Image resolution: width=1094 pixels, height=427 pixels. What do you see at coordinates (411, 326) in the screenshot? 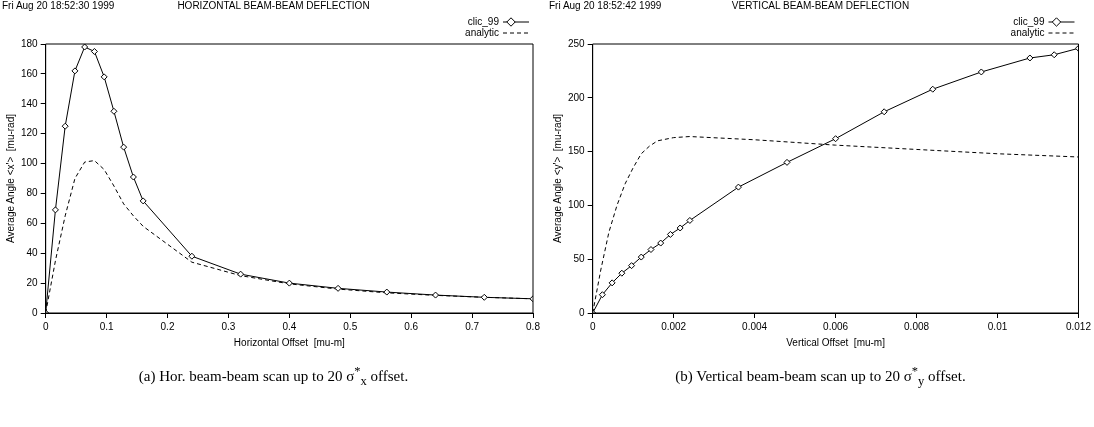
I see `x-tick-label: 0.6` at bounding box center [411, 326].